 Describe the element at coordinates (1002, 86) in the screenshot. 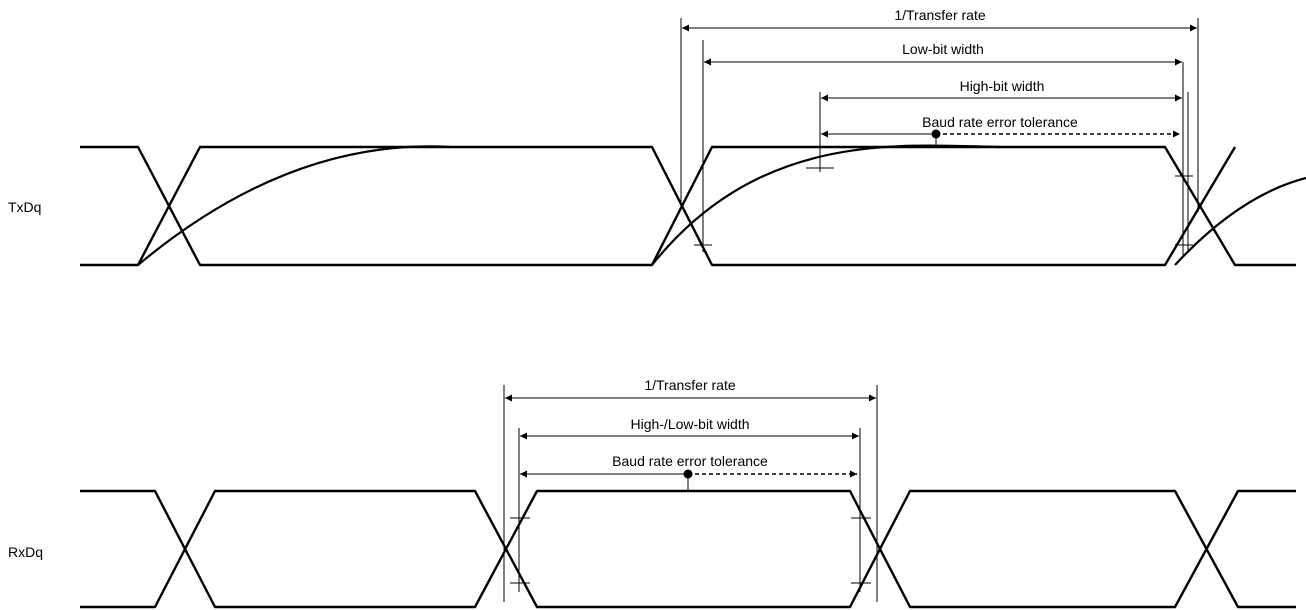

I see `tx-high-bit-label: High-bit width` at that location.